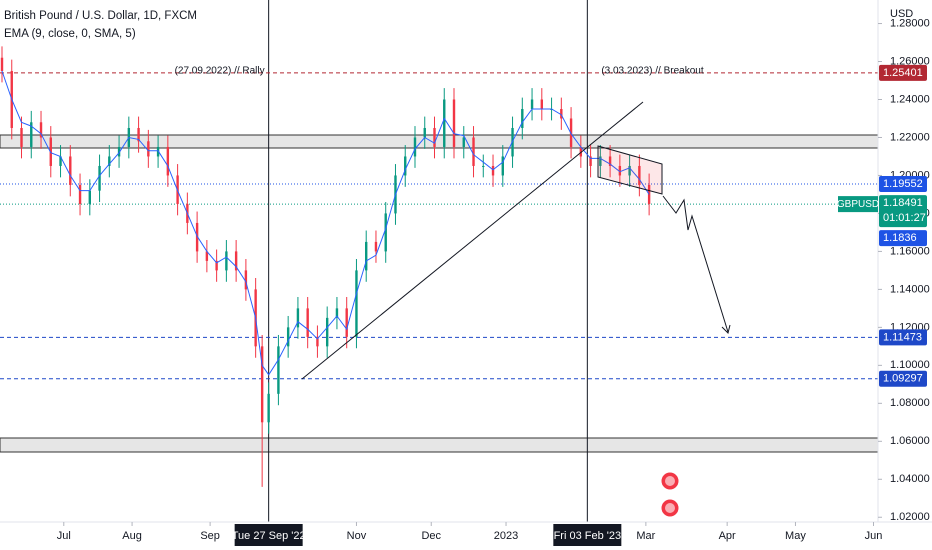  What do you see at coordinates (874, 536) in the screenshot?
I see `x-tick-label: Jun` at bounding box center [874, 536].